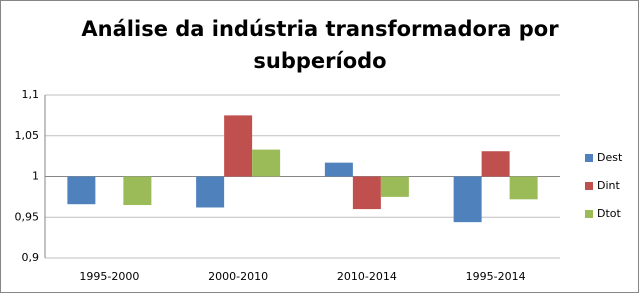 The image size is (639, 293). Describe the element at coordinates (109, 276) in the screenshot. I see `x-tick-label: 1995-2000` at that location.